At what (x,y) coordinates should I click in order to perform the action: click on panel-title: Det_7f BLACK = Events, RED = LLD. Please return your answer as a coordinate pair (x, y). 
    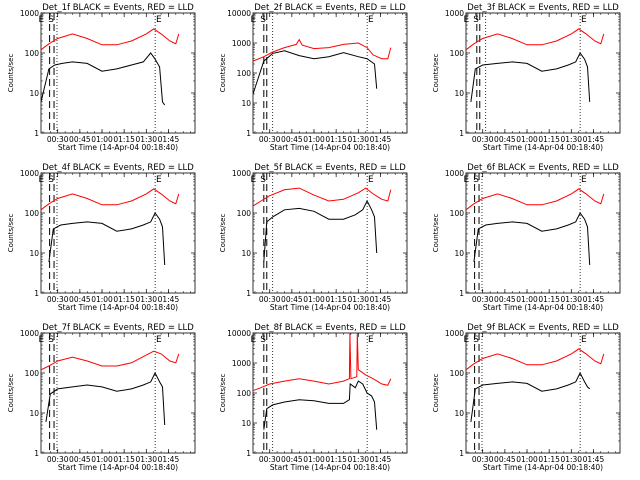
    Looking at the image, I should click on (118, 328).